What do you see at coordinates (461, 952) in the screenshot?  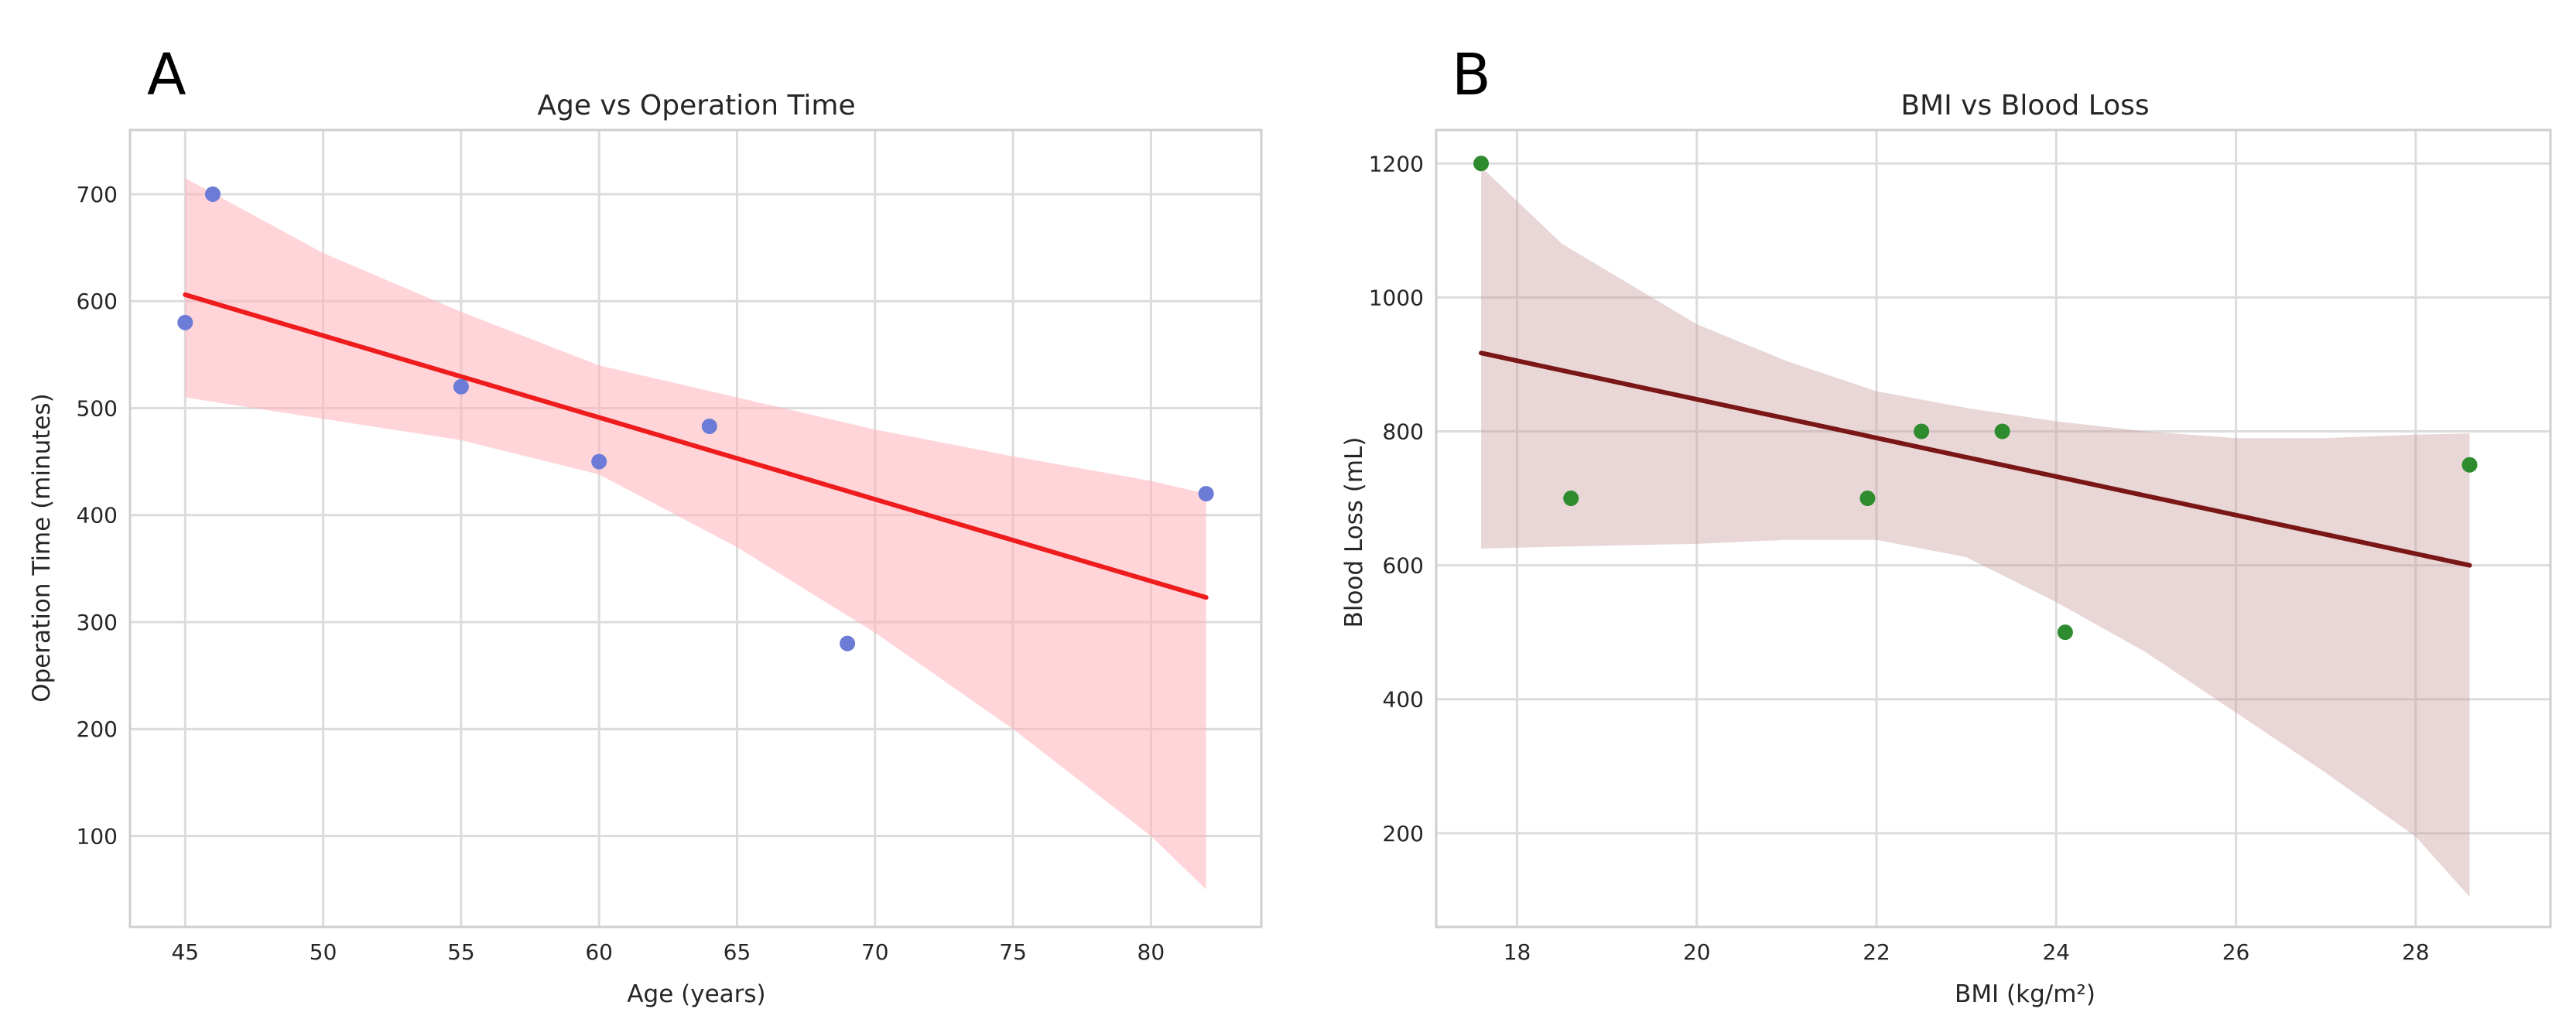 I see `x-tick-label: 55` at bounding box center [461, 952].